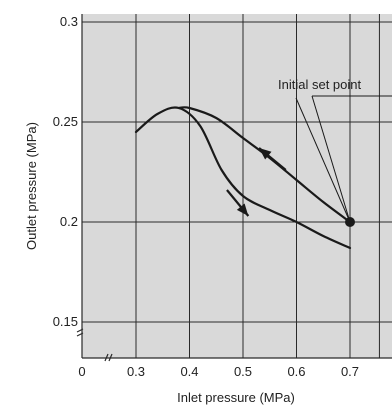 Image resolution: width=392 pixels, height=412 pixels. I want to click on x-axis-break-icon, so click(108, 357).